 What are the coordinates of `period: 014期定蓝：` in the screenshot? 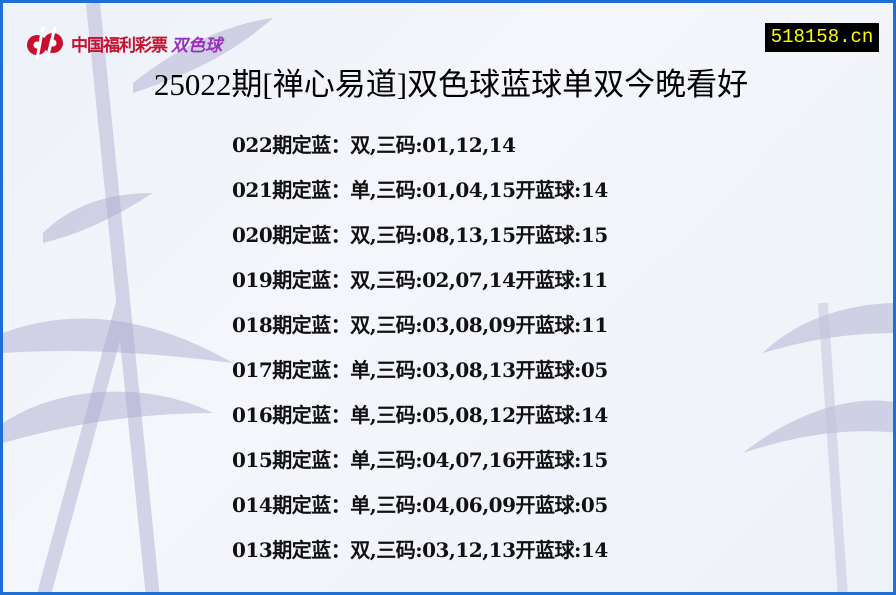 It's located at (291, 505).